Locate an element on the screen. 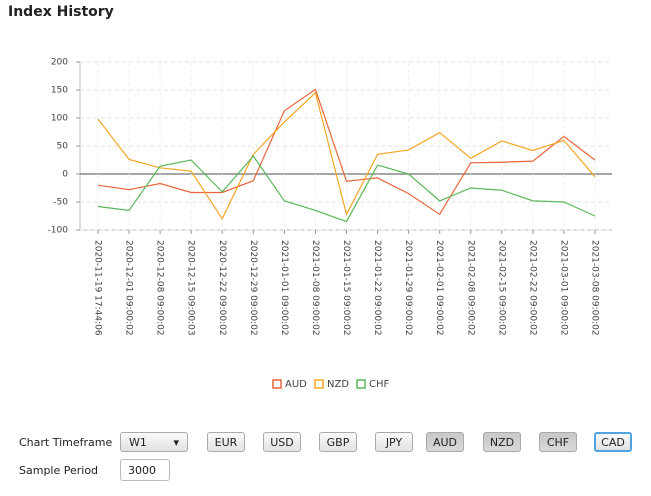  x-tick-label: 2021-01-22 09:00:02 is located at coordinates (377, 288).